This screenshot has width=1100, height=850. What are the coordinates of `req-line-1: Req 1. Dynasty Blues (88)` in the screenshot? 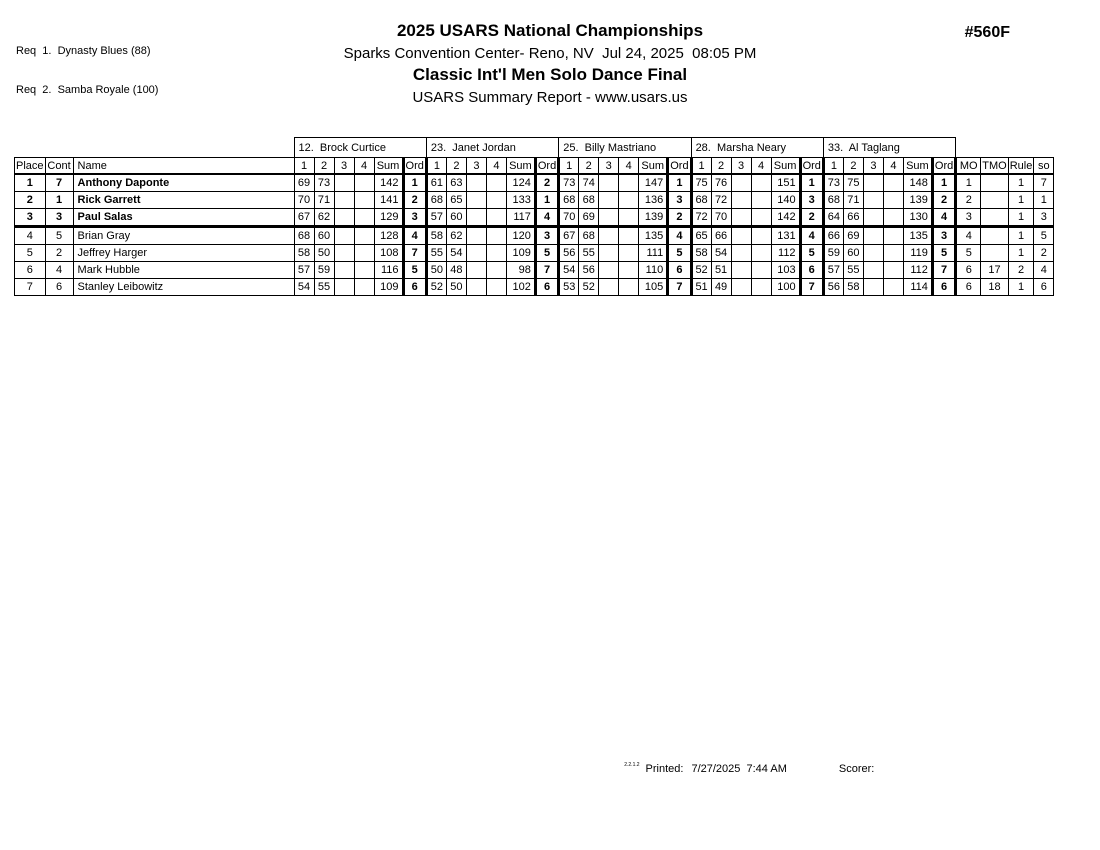 It's located at (83, 51).